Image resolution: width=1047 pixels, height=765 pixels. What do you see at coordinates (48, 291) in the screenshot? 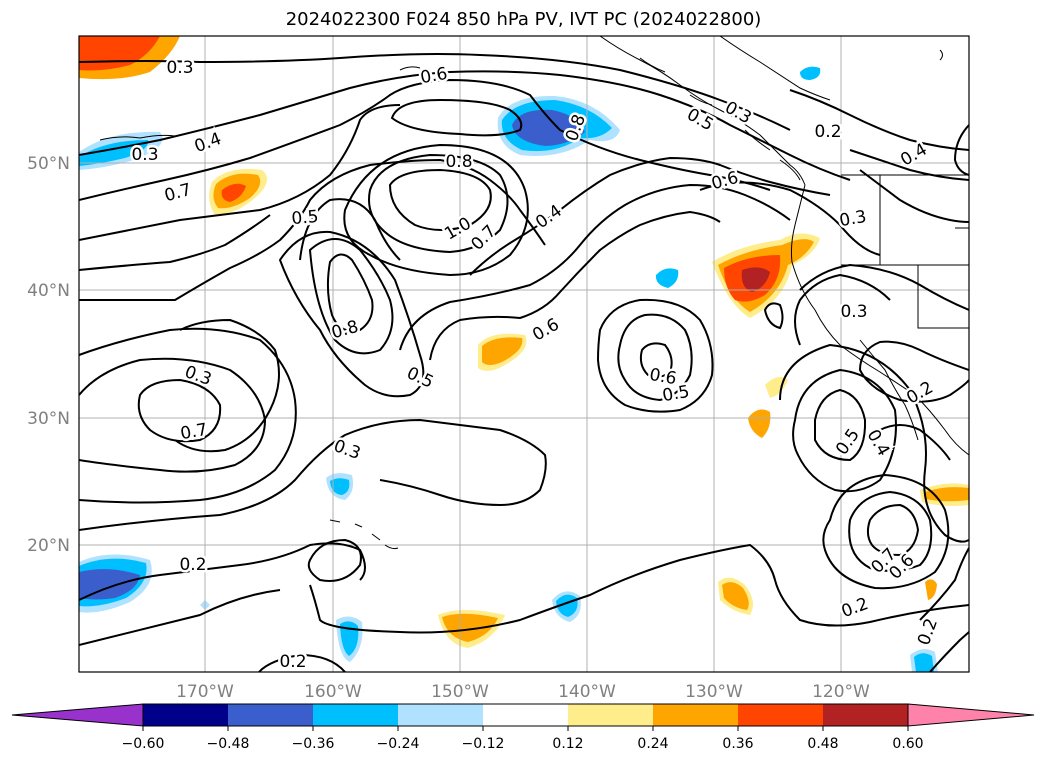
I see `lat-label: 40°N` at bounding box center [48, 291].